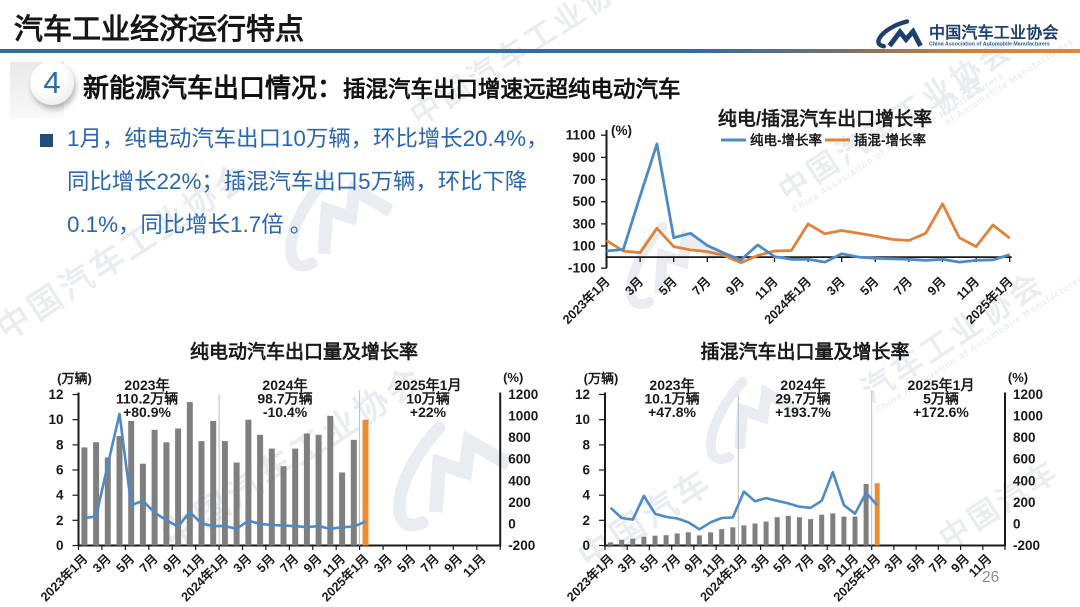  What do you see at coordinates (147, 412) in the screenshot?
I see `svg-text: +80.9%` at bounding box center [147, 412].